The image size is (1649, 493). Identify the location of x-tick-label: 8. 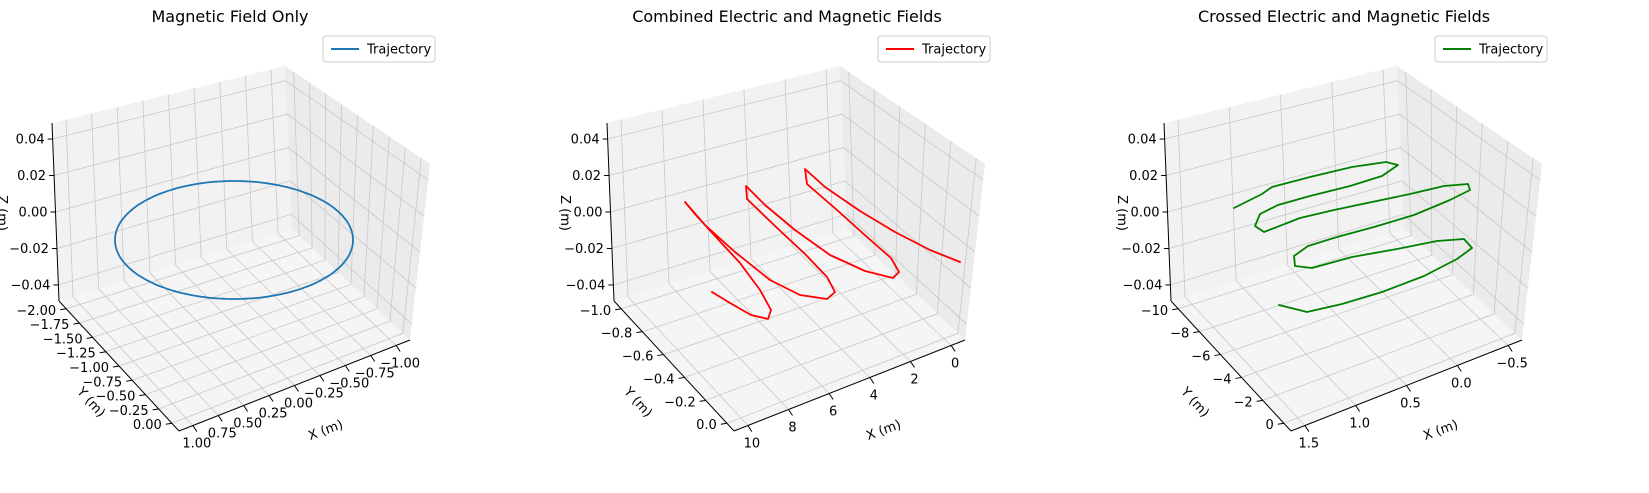
(792, 428).